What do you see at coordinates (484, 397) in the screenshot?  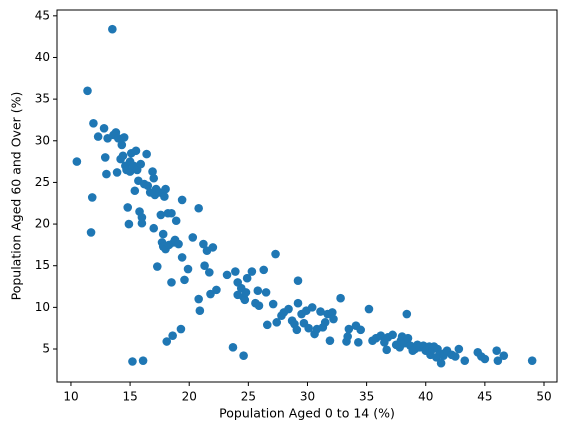 I see `x-tick-label: 45` at bounding box center [484, 397].